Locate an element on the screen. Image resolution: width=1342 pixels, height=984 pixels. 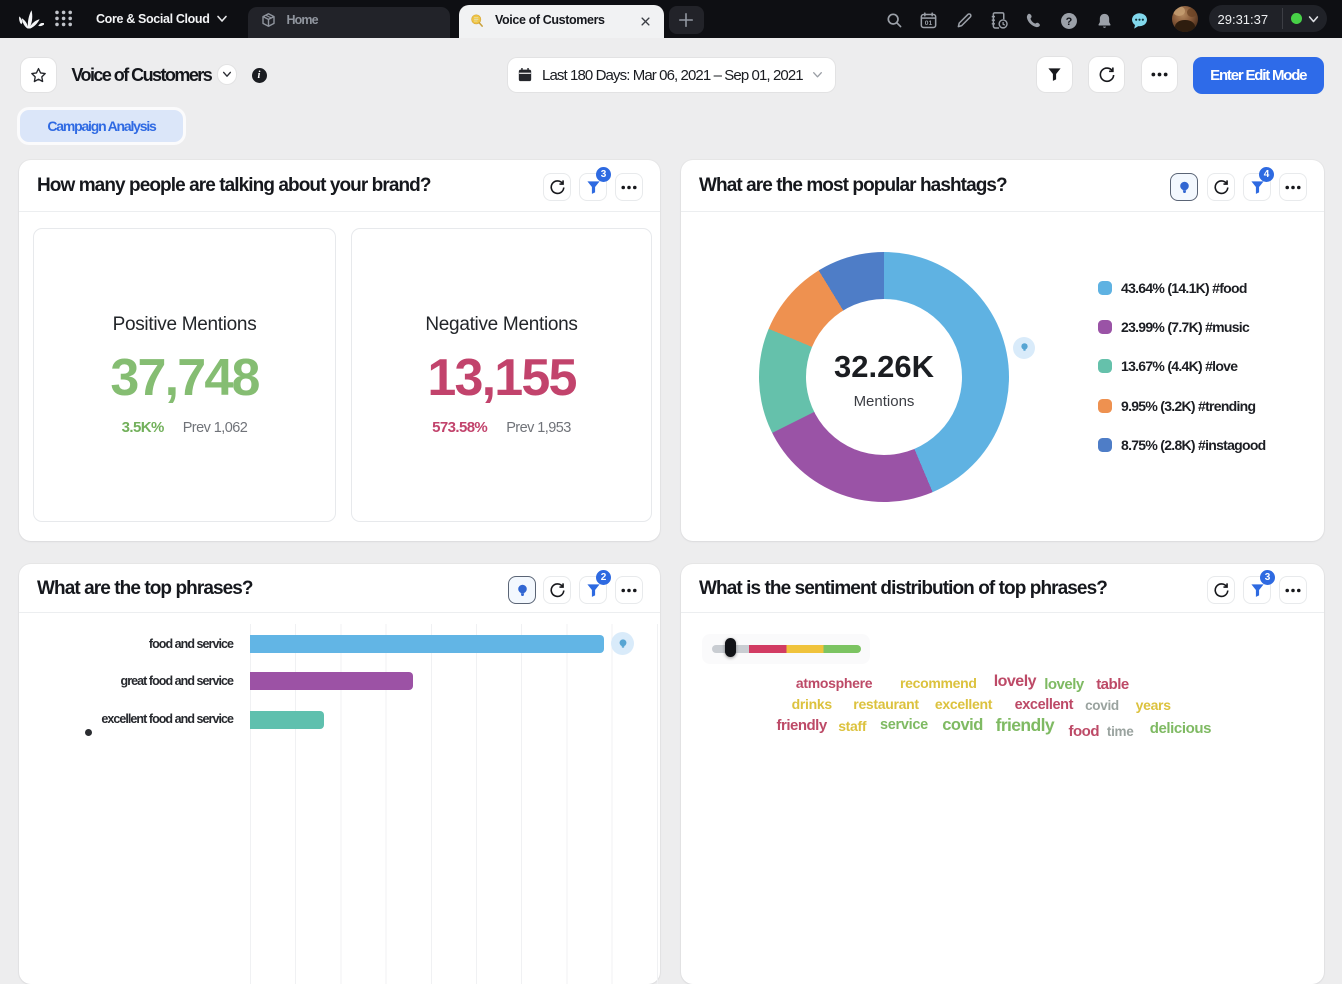
svg-text: 01 is located at coordinates (929, 23).